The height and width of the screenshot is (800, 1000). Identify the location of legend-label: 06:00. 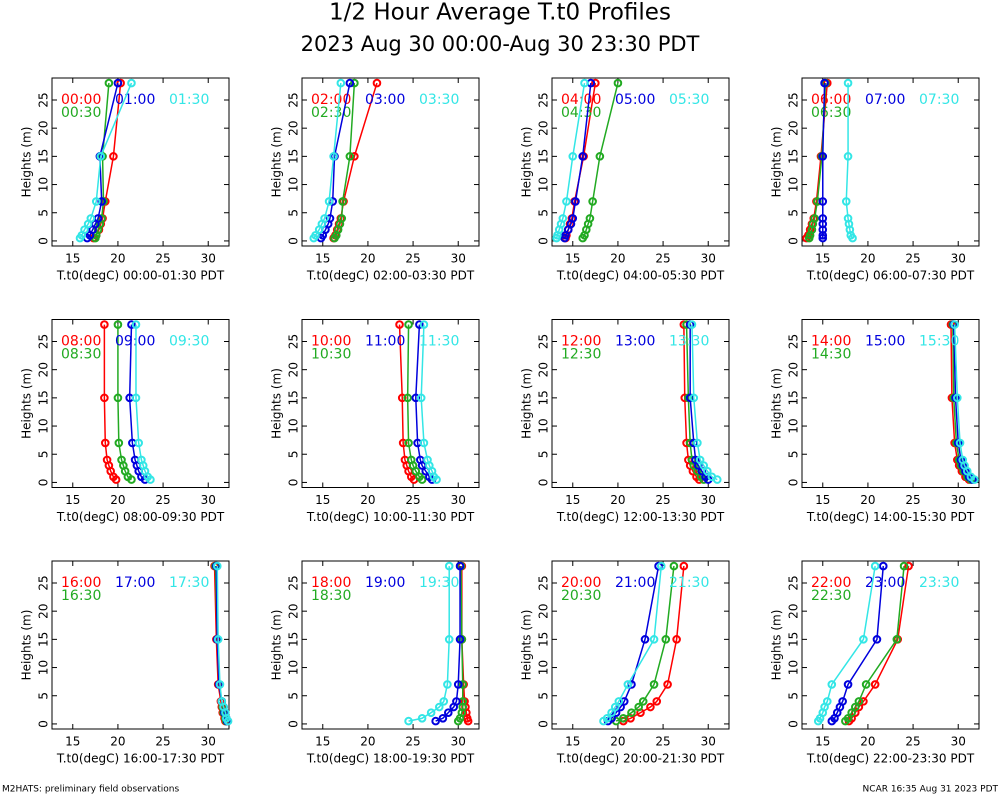
(831, 100).